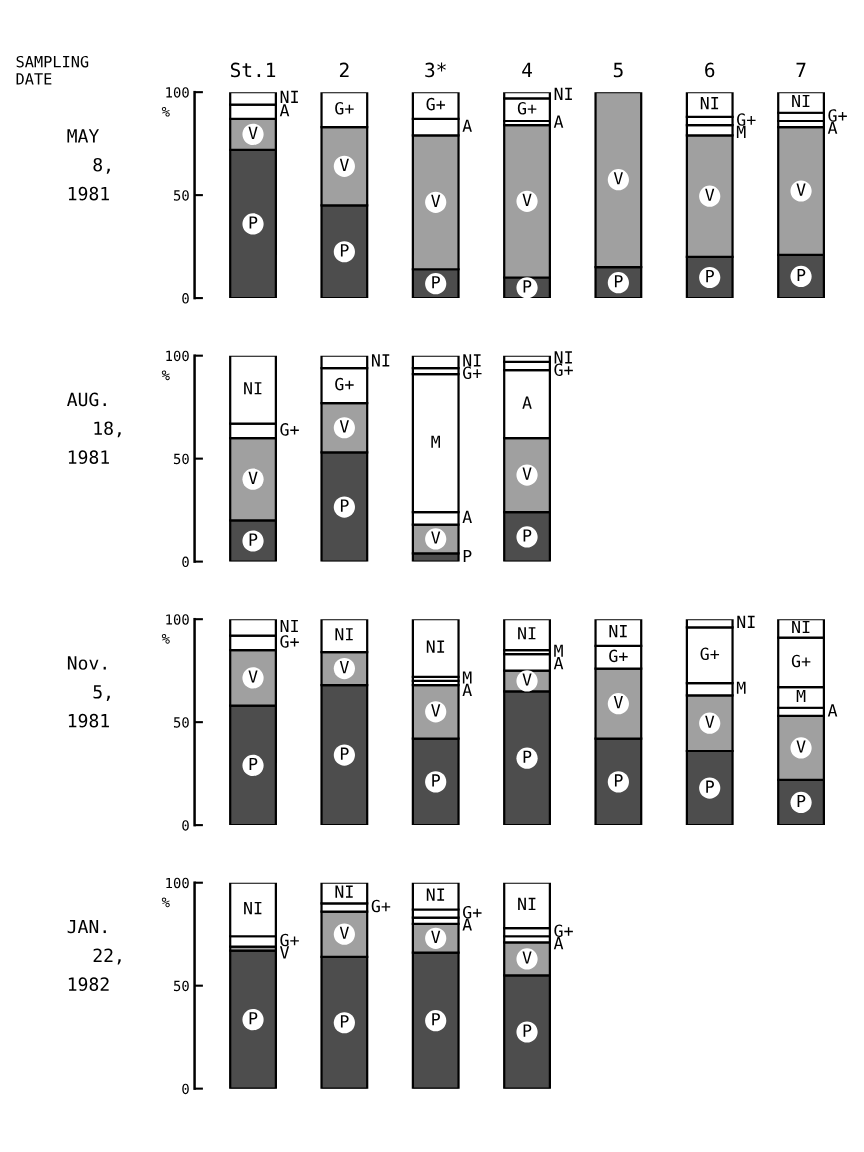 Image resolution: width=864 pixels, height=1152 pixels. Describe the element at coordinates (52, 70) in the screenshot. I see `text: SAMPLING DATE` at that location.